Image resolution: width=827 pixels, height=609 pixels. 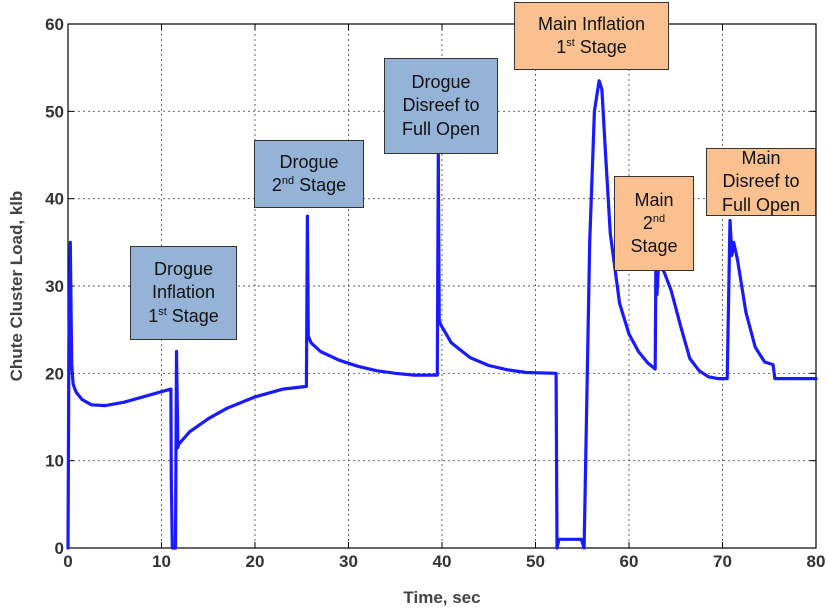 I want to click on y-tick-label: 0, so click(x=59, y=548).